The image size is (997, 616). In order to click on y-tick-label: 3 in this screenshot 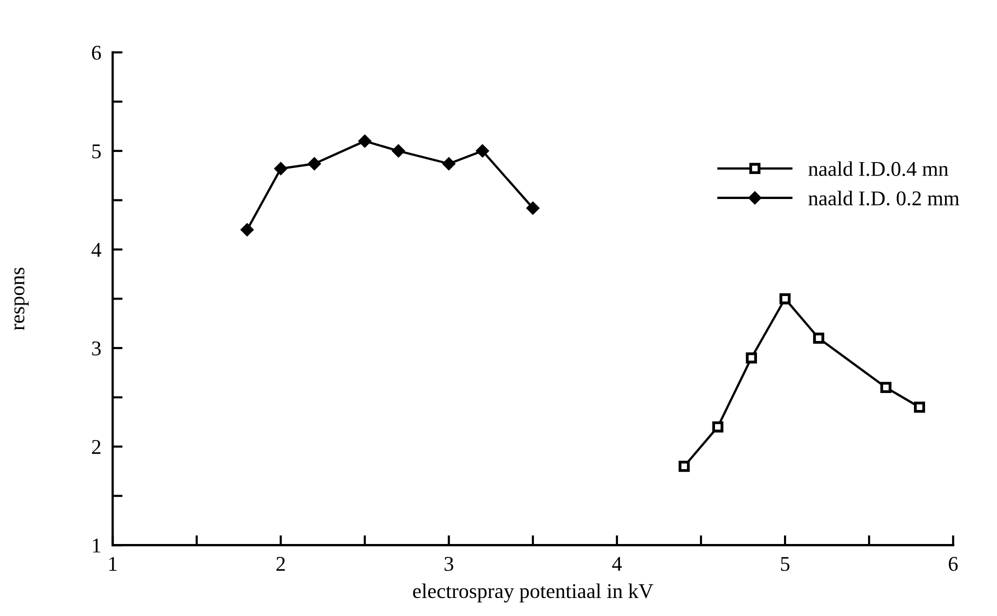, I will do `click(96, 348)`.